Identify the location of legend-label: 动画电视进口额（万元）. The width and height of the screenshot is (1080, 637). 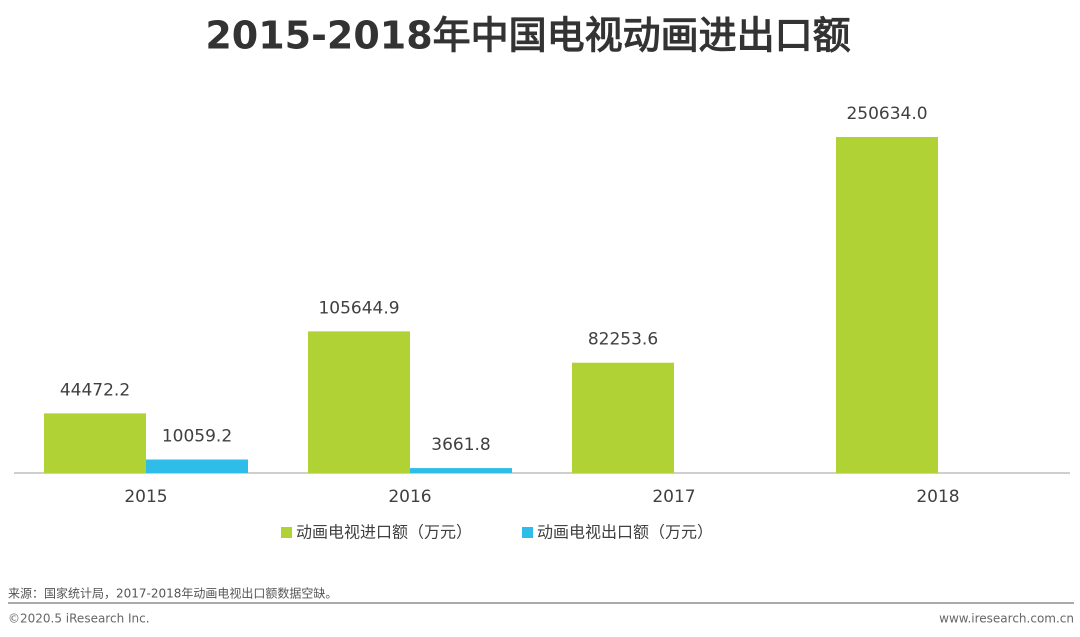
(384, 532).